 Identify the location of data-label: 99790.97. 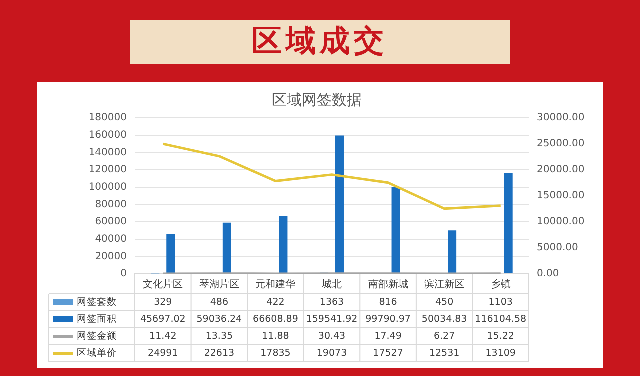
(388, 319).